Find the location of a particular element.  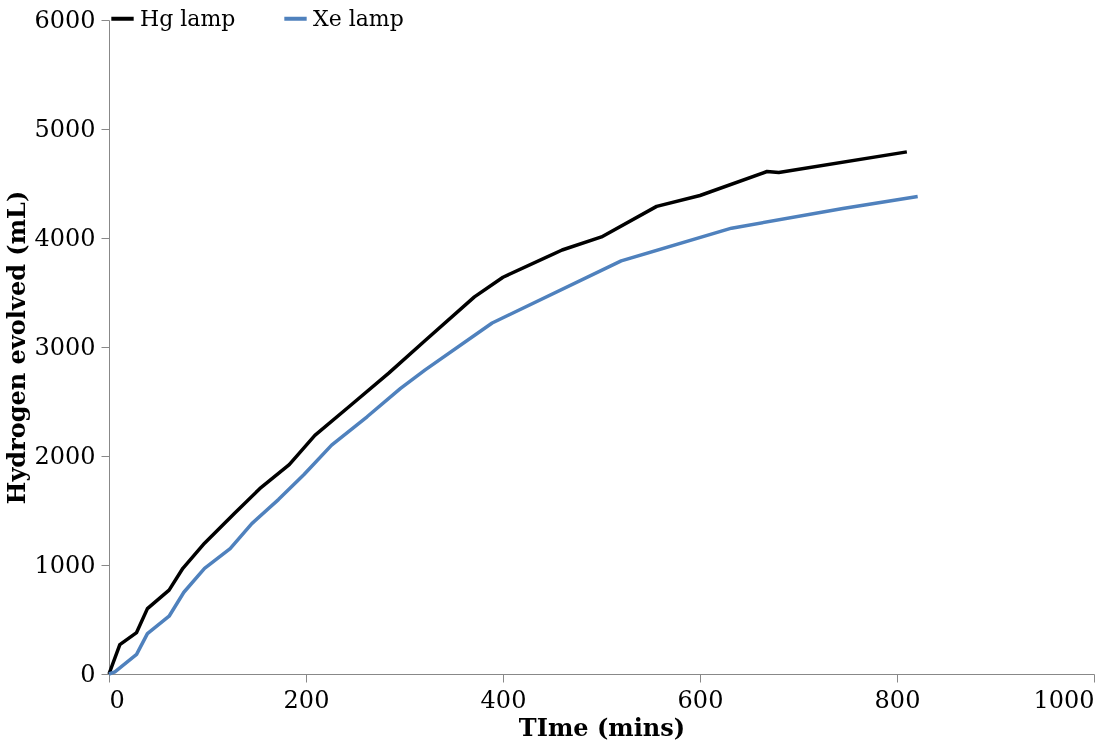

y-tick-label: 6000 is located at coordinates (65, 19).